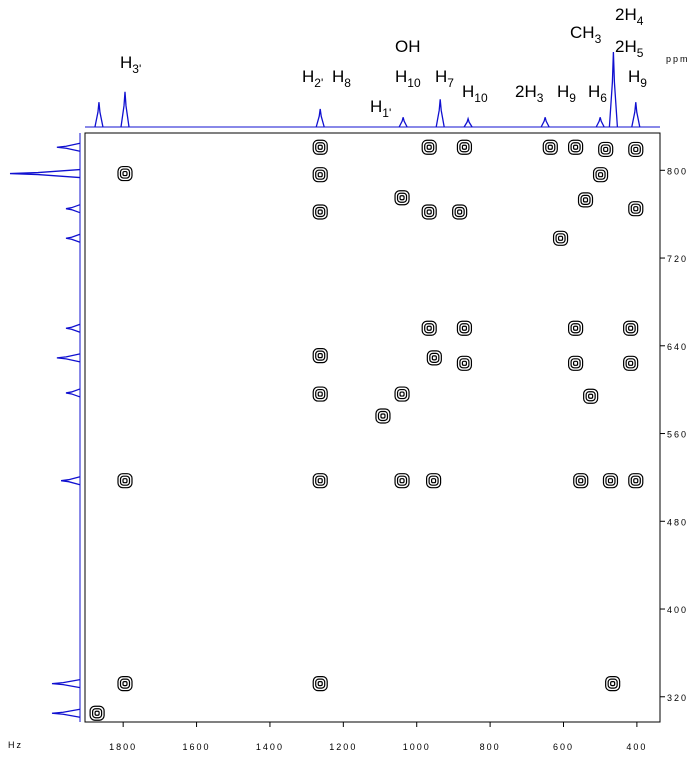  I want to click on x-tick-label: 1200, so click(343, 747).